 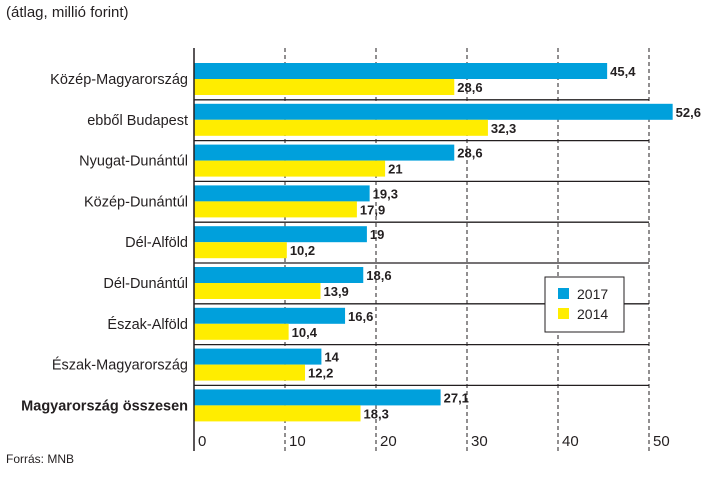 I want to click on value-label-2014-1: 32,3, so click(x=503, y=128).